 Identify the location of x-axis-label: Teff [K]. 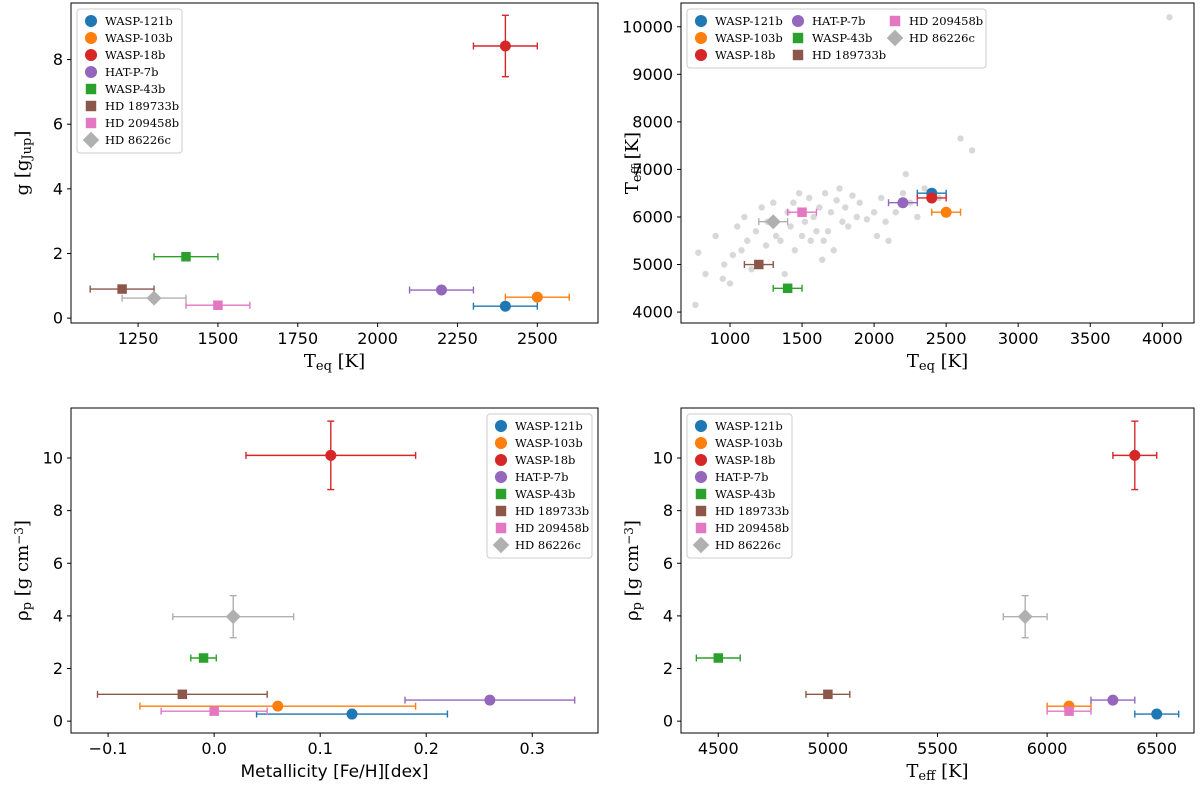
(937, 772).